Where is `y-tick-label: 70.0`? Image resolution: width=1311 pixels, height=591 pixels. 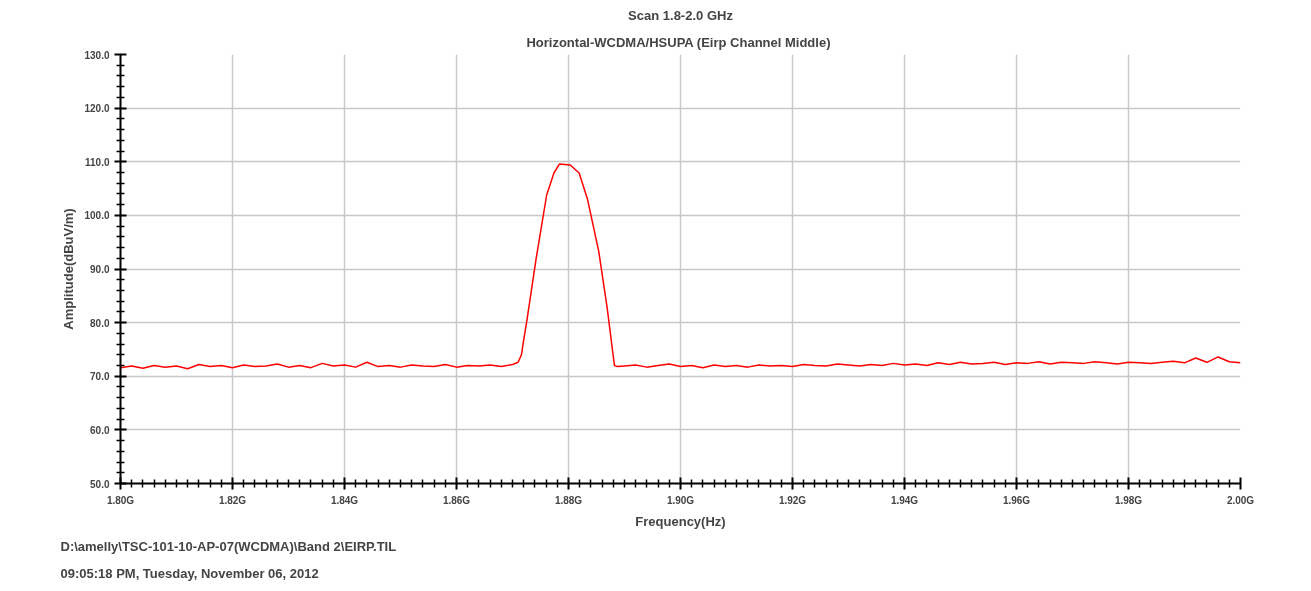 y-tick-label: 70.0 is located at coordinates (100, 377).